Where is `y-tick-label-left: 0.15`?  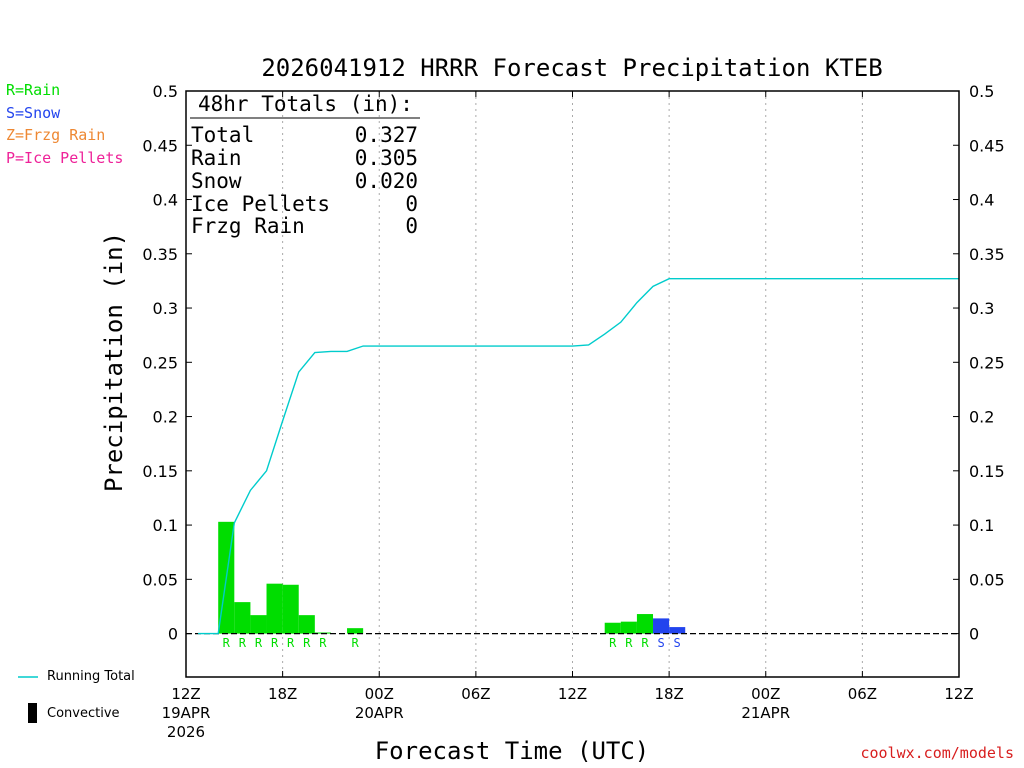 y-tick-label-left: 0.15 is located at coordinates (160, 471).